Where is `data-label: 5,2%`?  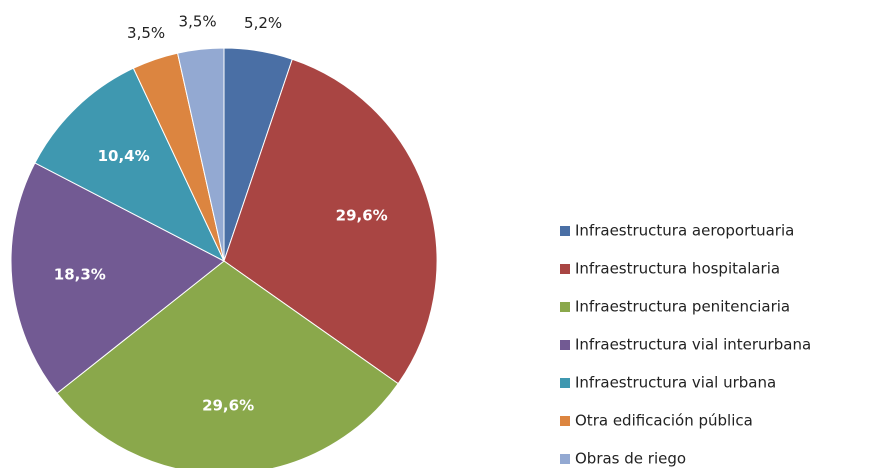 data-label: 5,2% is located at coordinates (263, 23).